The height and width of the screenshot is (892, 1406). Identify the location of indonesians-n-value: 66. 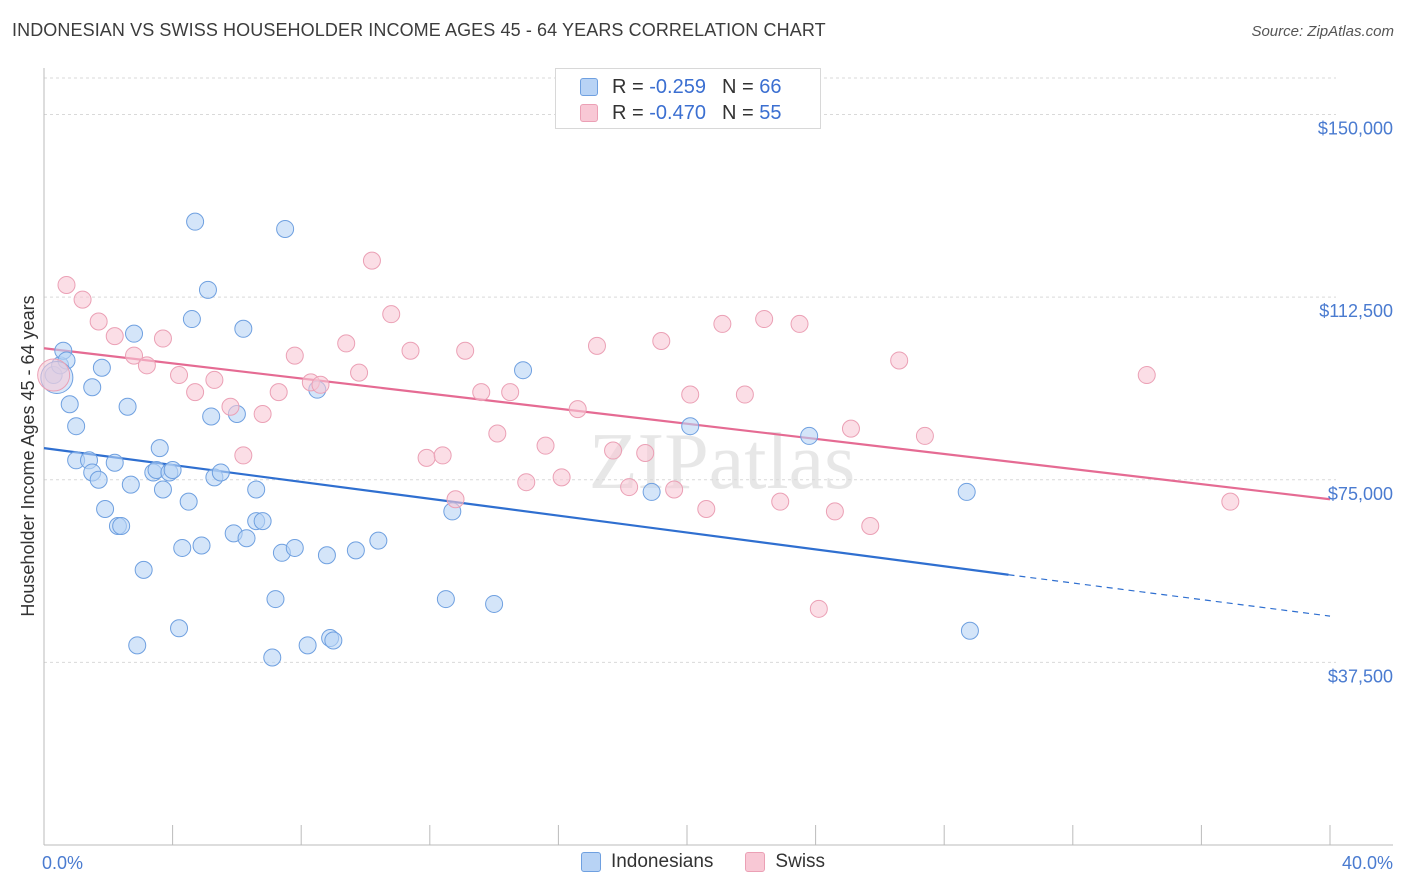
(770, 86).